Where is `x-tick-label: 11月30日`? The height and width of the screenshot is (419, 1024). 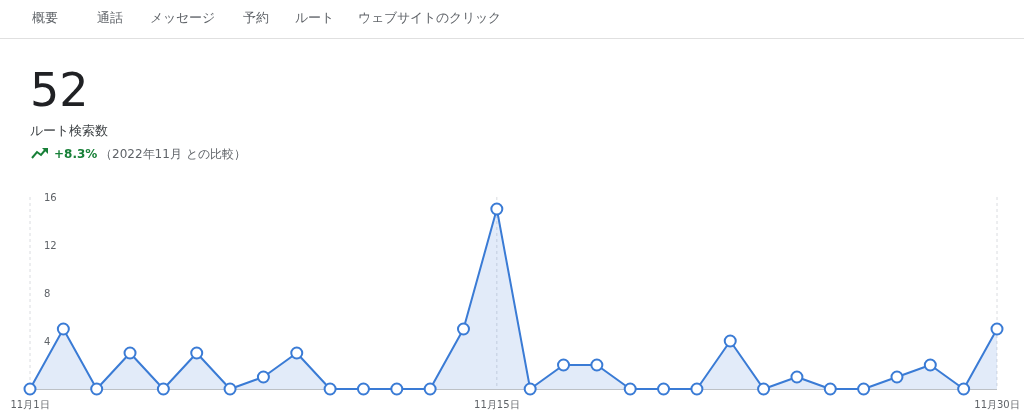
x-tick-label: 11月30日 is located at coordinates (997, 404).